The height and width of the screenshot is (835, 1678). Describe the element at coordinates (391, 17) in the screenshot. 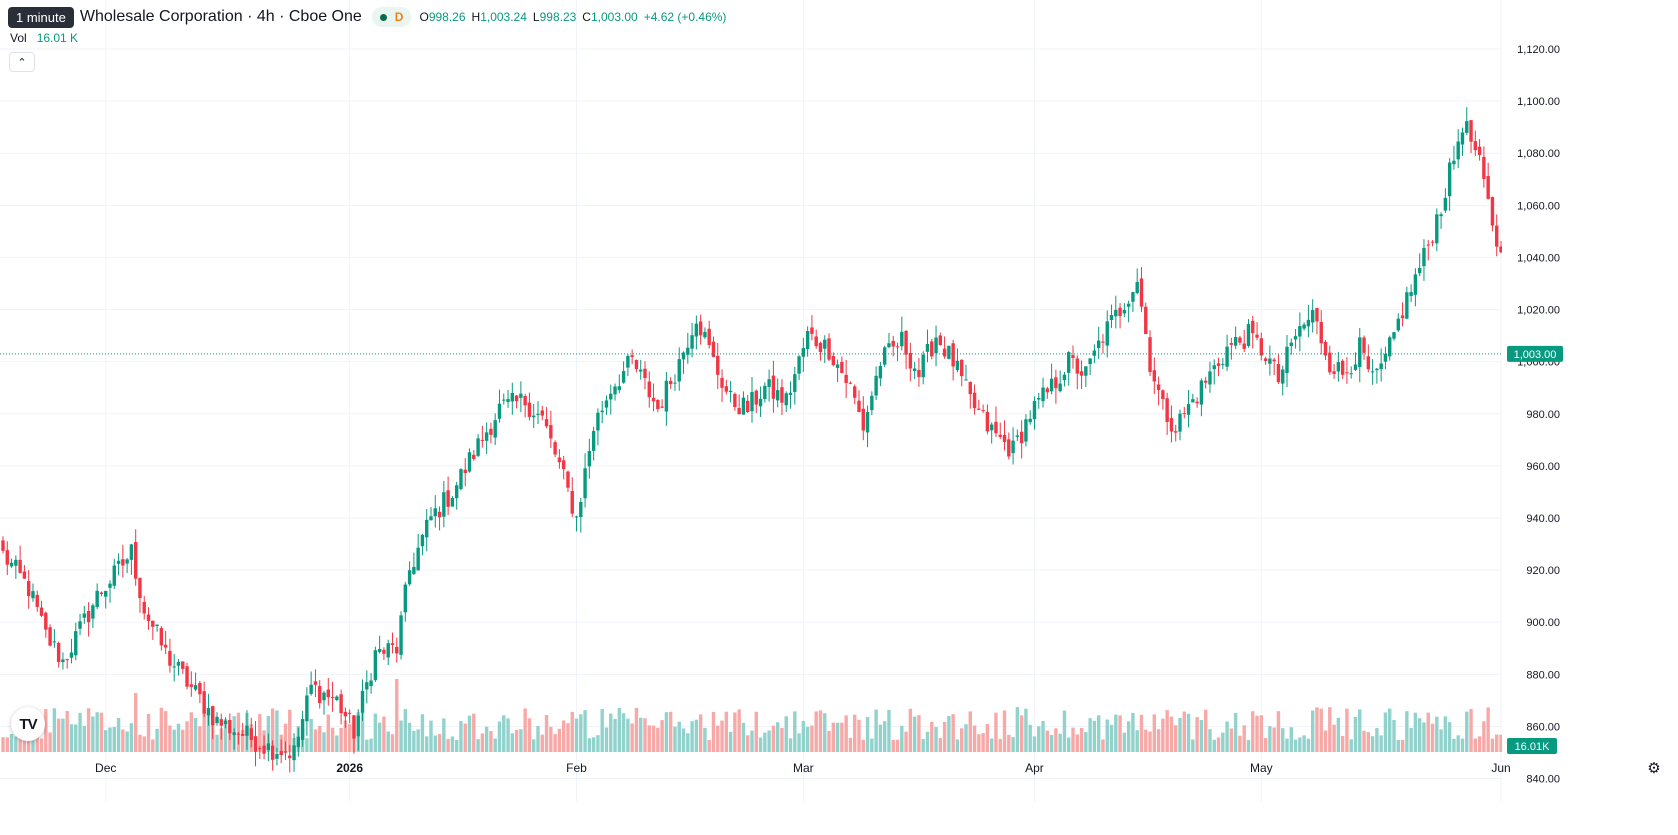

I see `market-status-pill: D` at that location.